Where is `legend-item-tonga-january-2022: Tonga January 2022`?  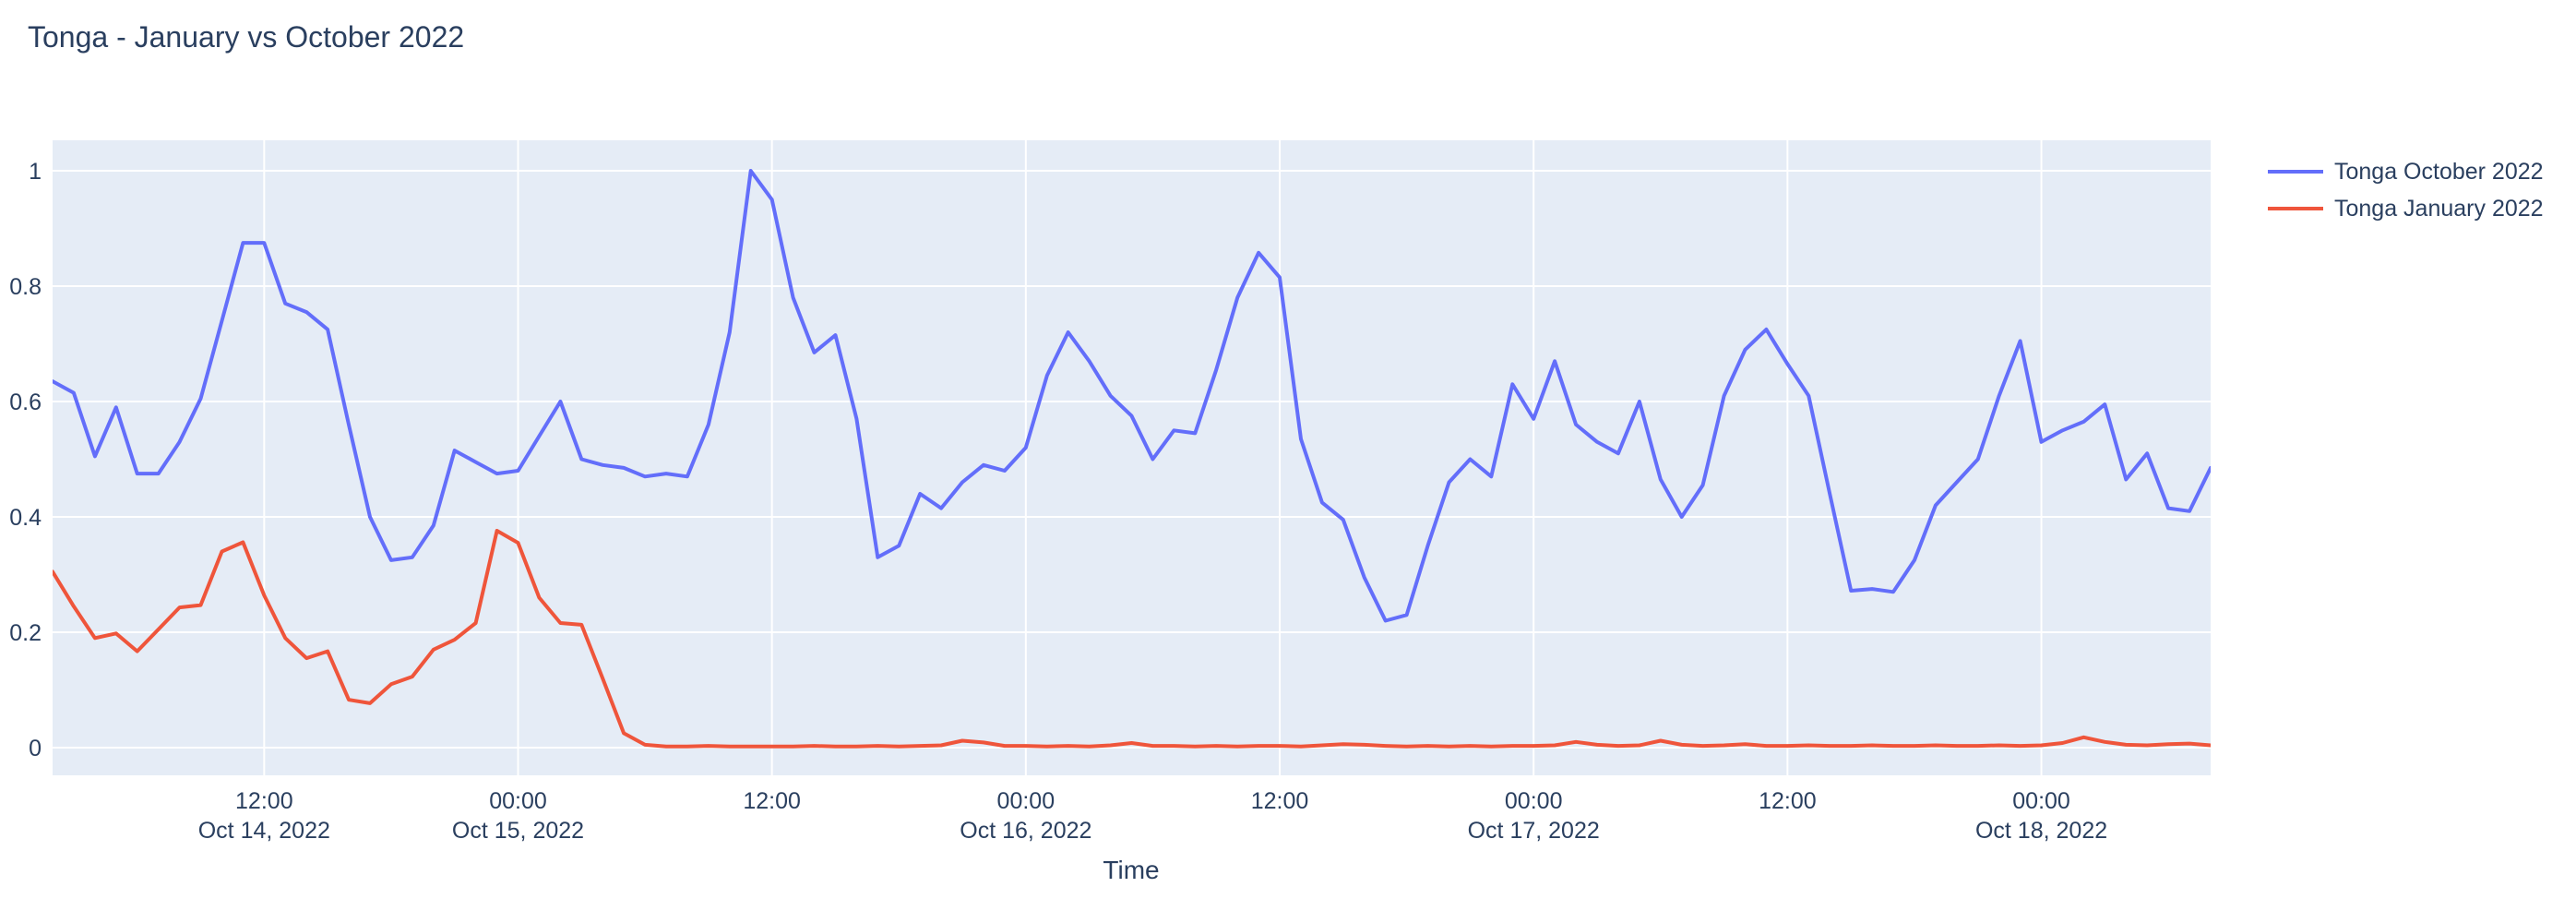 legend-item-tonga-january-2022: Tonga January 2022 is located at coordinates (2406, 208).